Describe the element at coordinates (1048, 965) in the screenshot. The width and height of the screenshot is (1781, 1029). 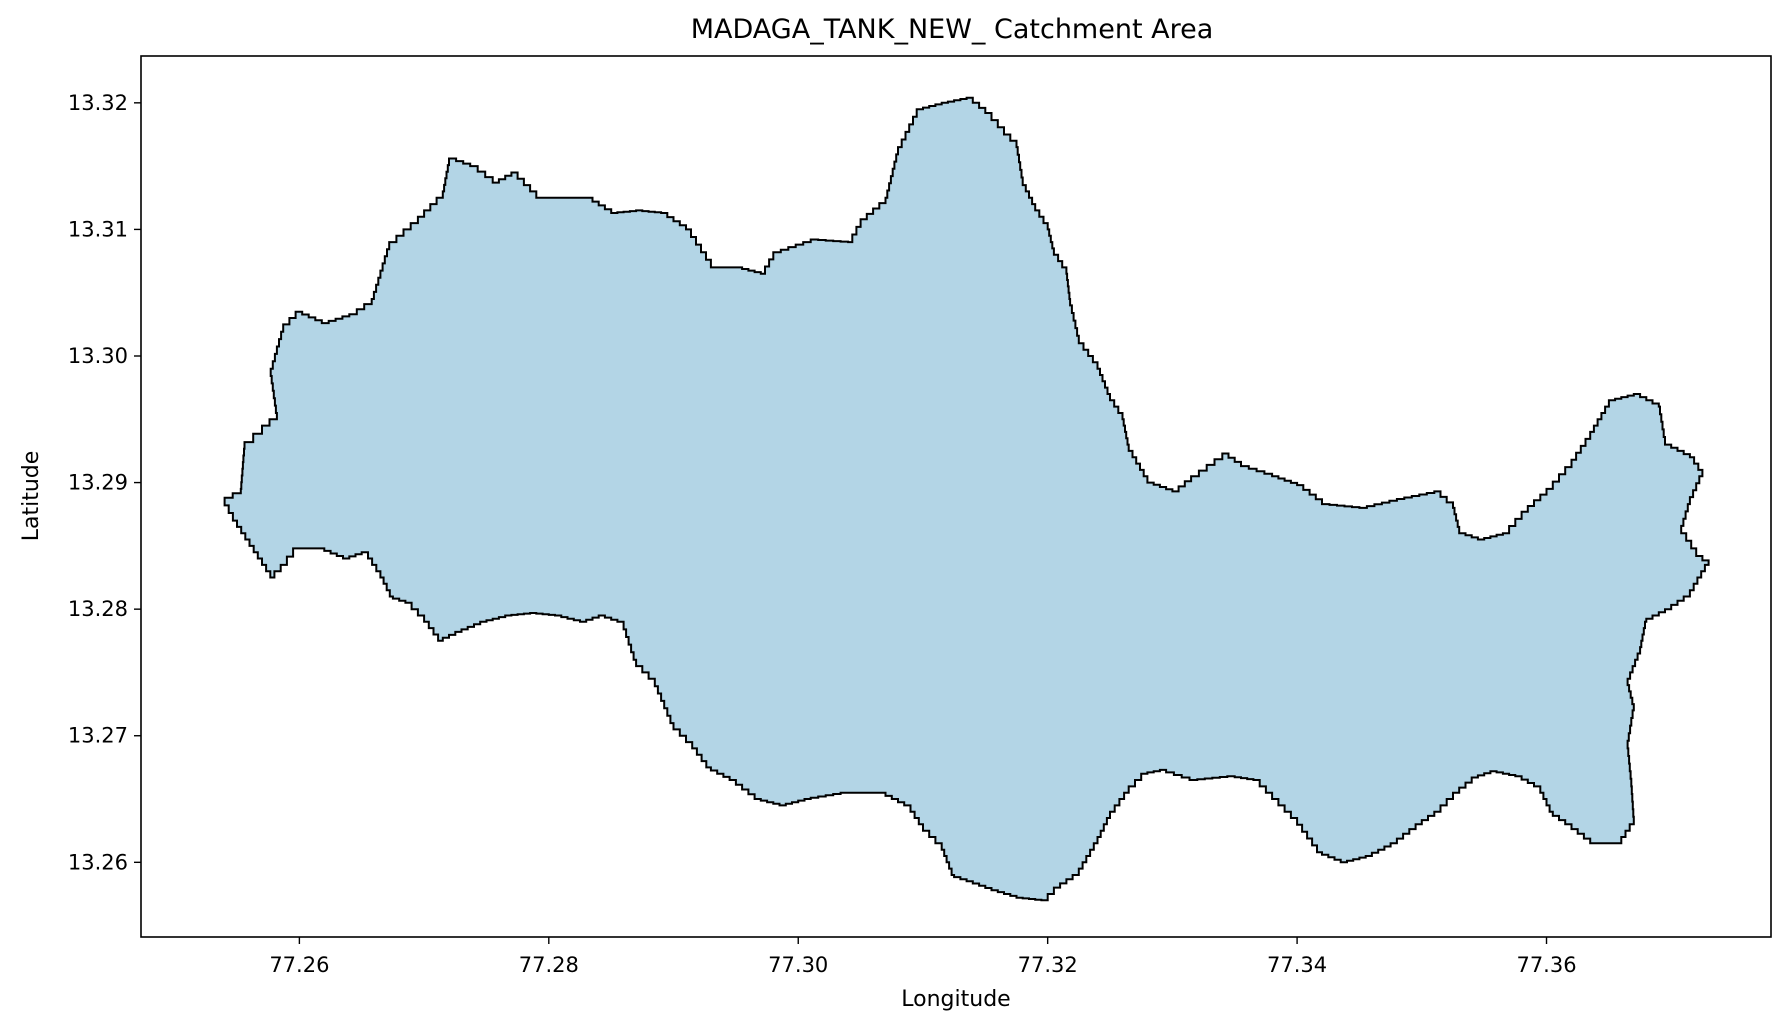
I see `x-tick-label: 77.32` at that location.